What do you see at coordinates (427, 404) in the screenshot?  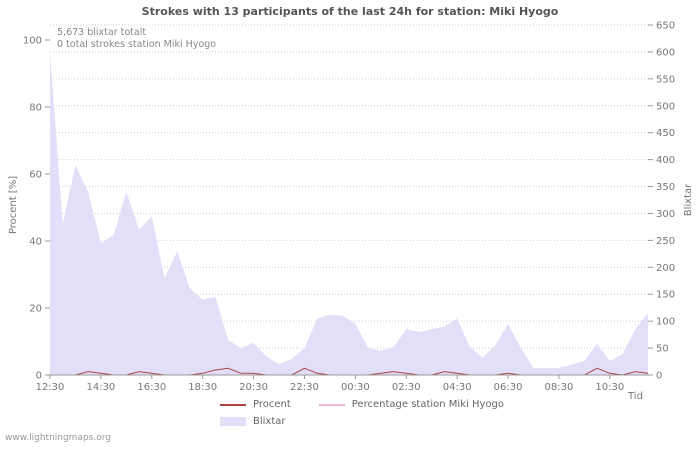 I see `legend-label-station: Percentage station Miki Hyogo` at bounding box center [427, 404].